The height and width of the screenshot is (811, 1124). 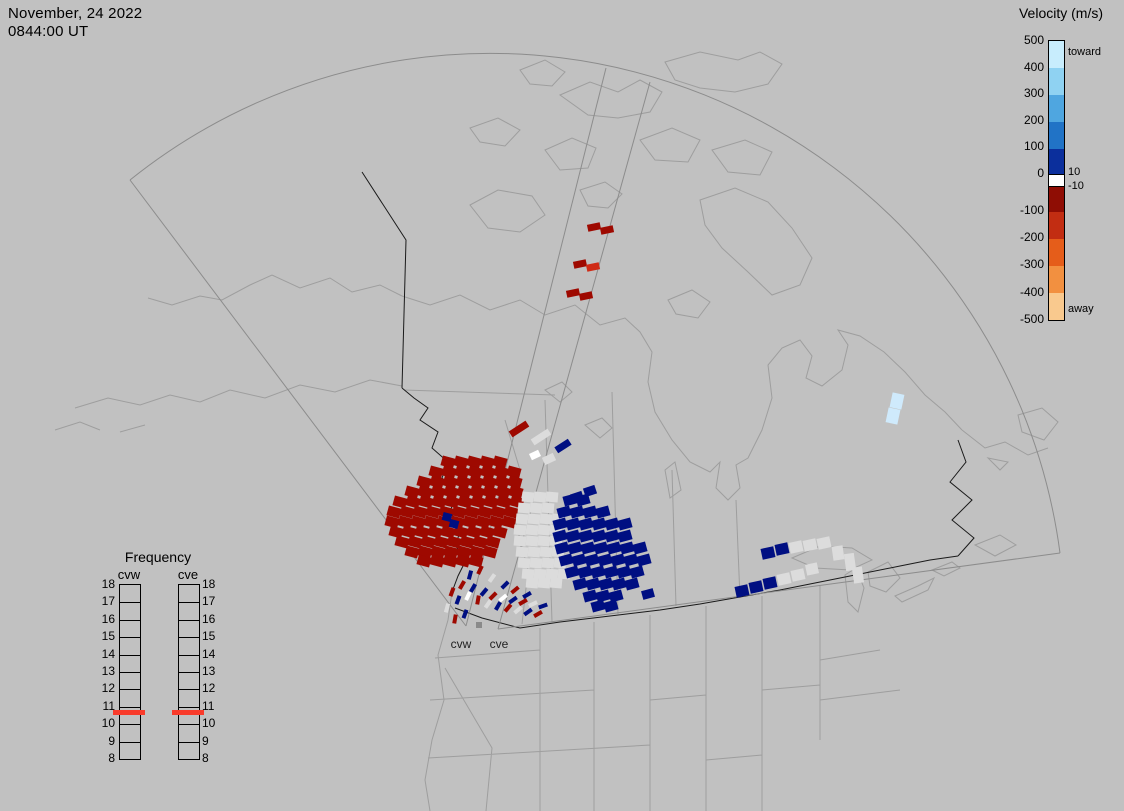 What do you see at coordinates (209, 636) in the screenshot?
I see `frequency-tick-label: 15` at bounding box center [209, 636].